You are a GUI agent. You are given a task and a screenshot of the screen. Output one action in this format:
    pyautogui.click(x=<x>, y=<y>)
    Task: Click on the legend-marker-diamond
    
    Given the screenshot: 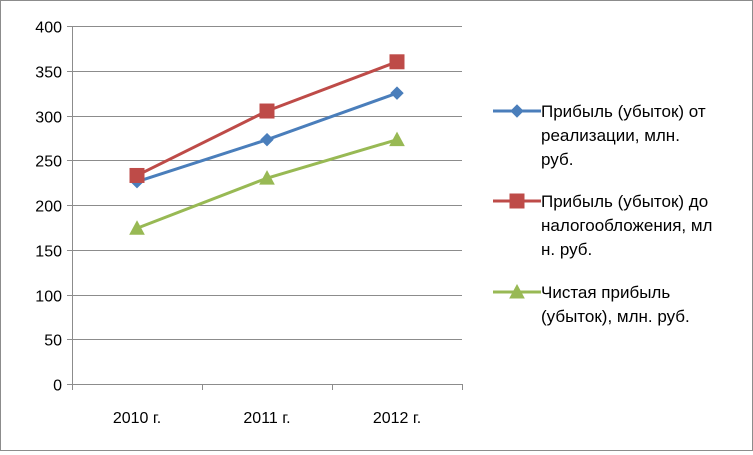 What is the action you would take?
    pyautogui.click(x=517, y=111)
    